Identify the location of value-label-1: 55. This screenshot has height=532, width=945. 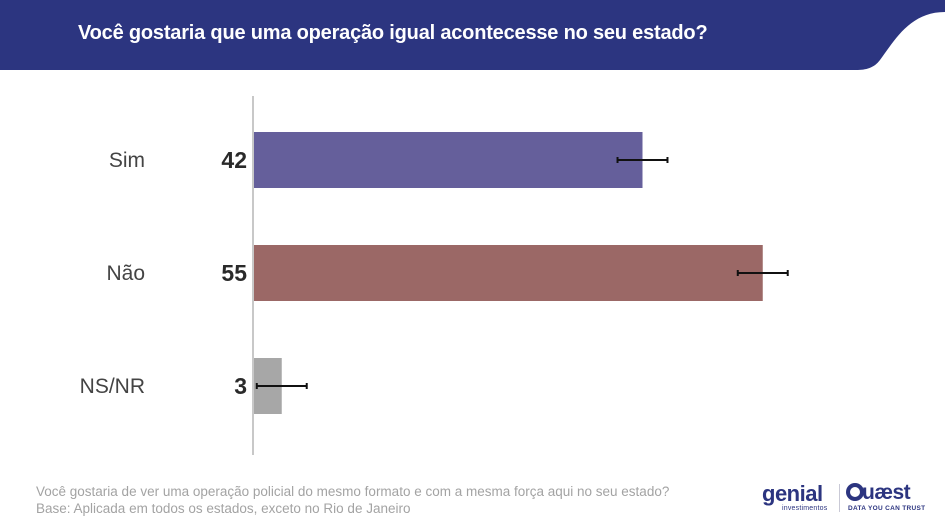
(234, 273).